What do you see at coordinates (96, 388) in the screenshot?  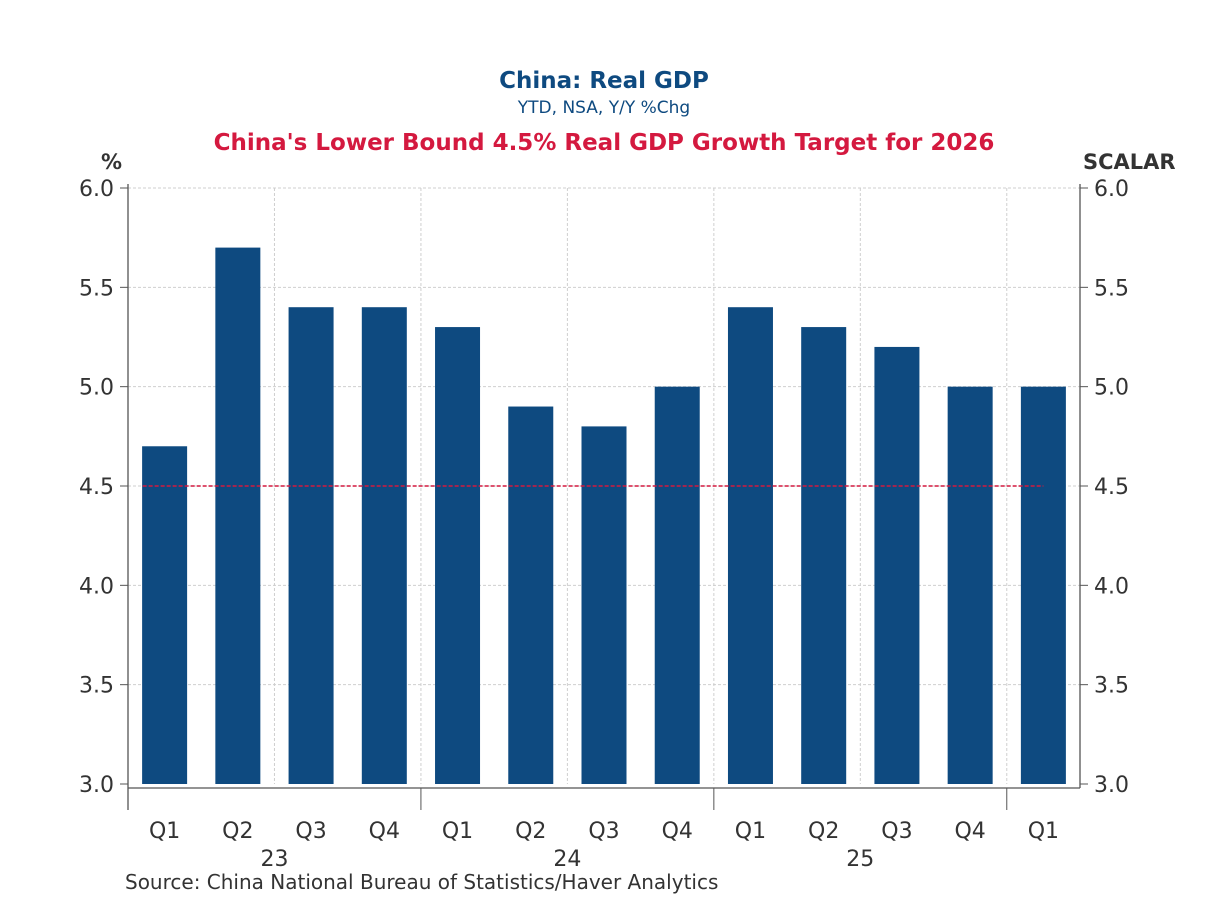 I see `left-tick-label: 5.0` at bounding box center [96, 388].